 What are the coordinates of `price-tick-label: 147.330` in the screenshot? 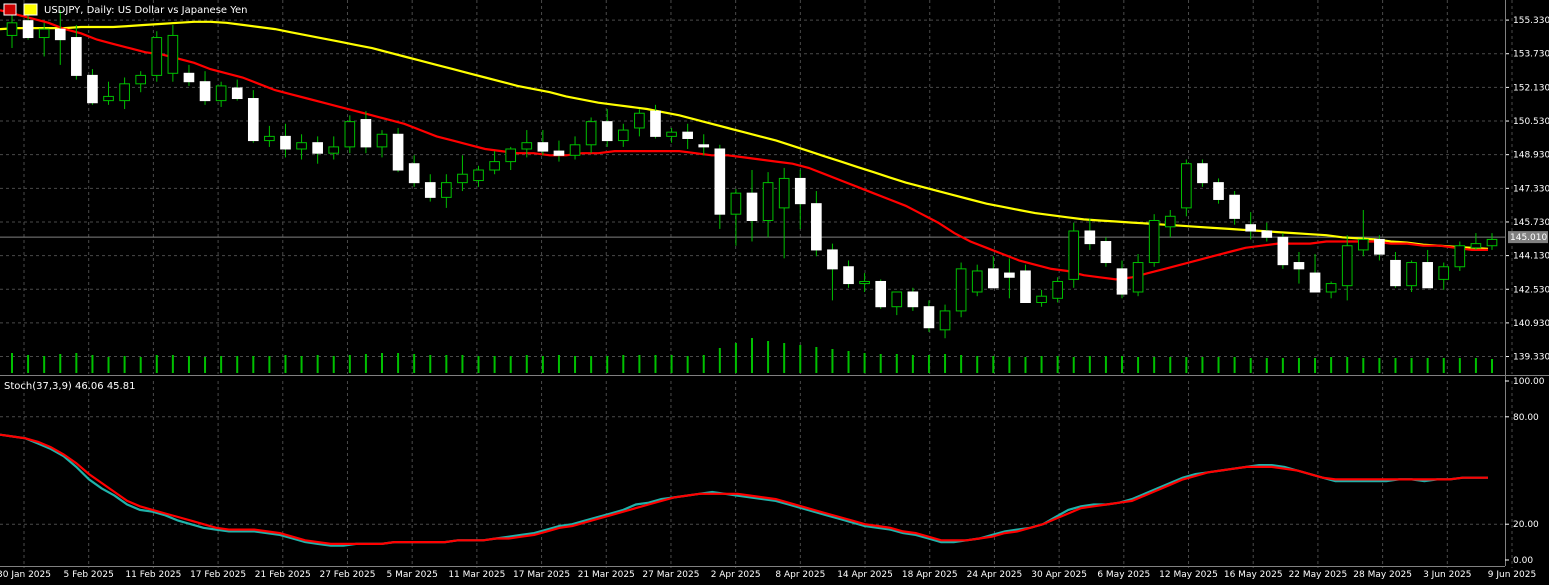 It's located at (1531, 189).